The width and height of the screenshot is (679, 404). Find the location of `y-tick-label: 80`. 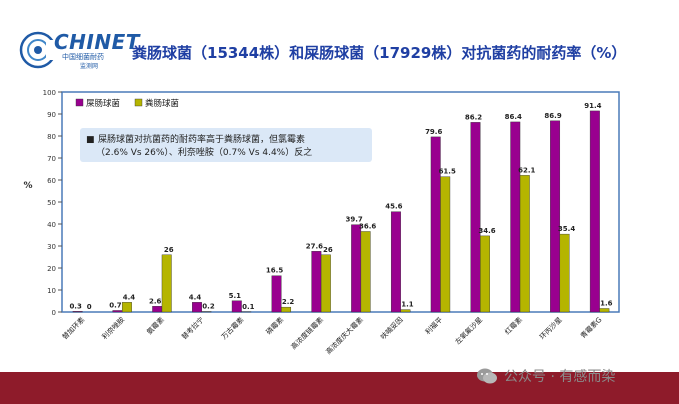

y-tick-label: 80 is located at coordinates (51, 137).